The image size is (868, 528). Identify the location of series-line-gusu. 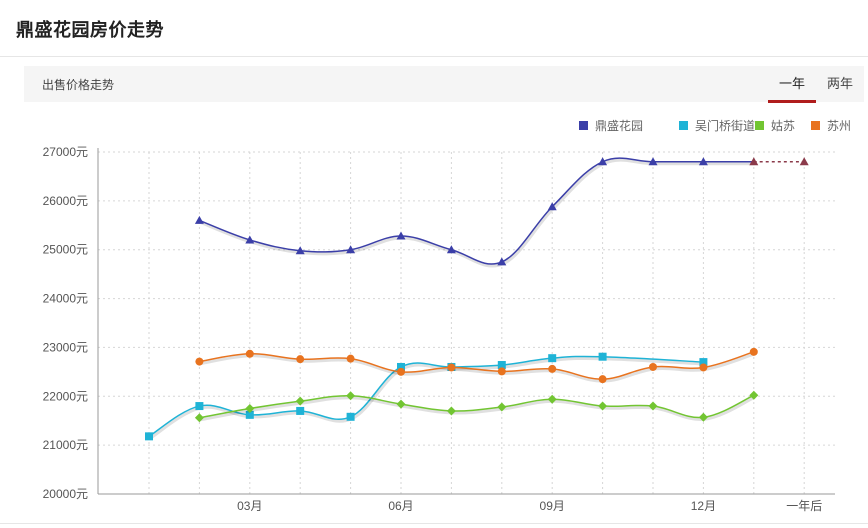
(477, 406).